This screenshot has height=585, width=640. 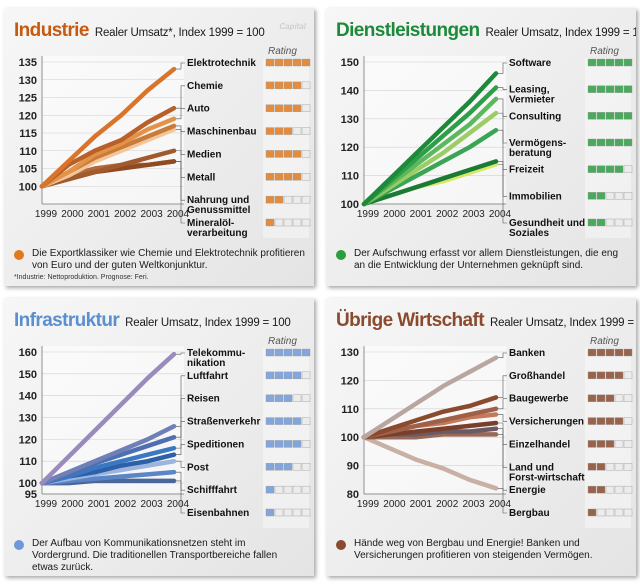 I want to click on series-label-7: Bergbau, so click(x=529, y=513).